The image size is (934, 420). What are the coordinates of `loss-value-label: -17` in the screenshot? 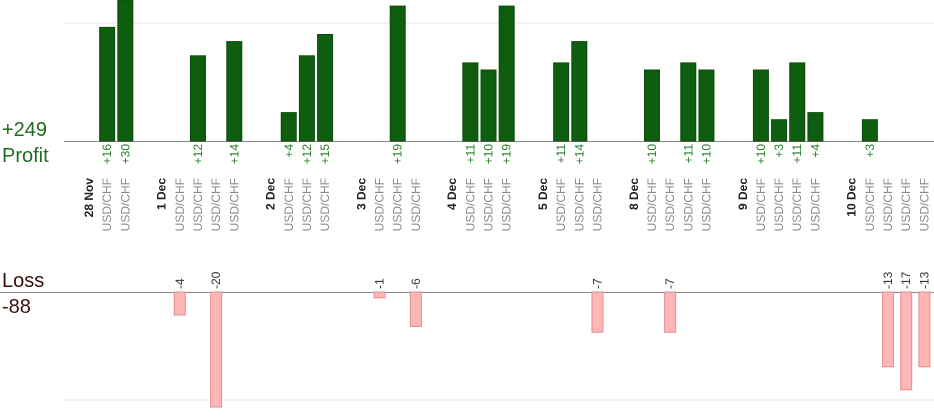 It's located at (906, 280).